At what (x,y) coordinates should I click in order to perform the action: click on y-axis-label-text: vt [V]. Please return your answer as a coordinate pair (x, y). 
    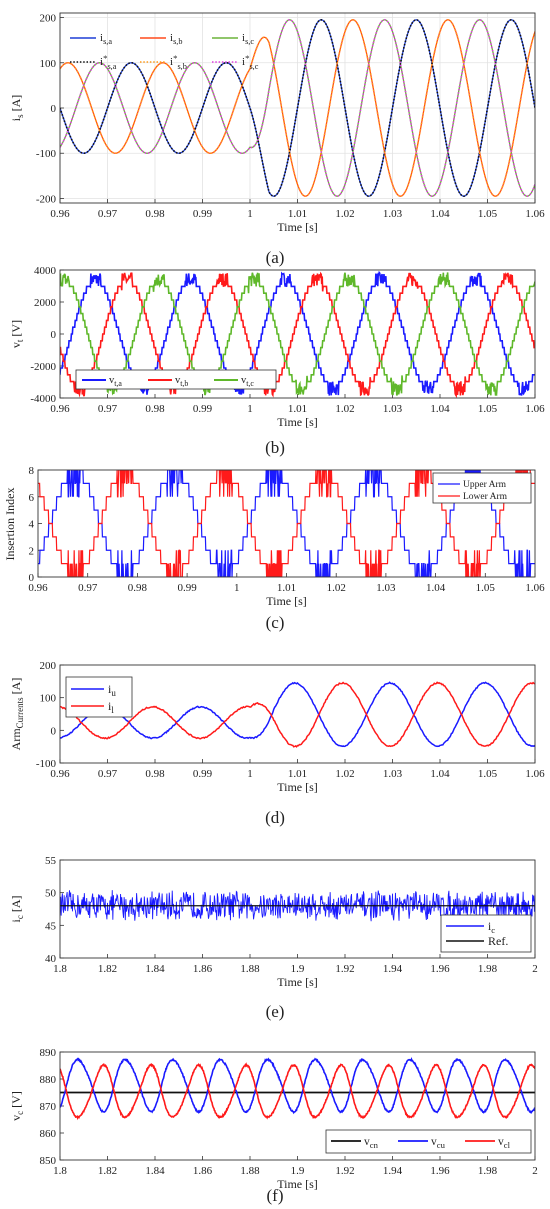
    Looking at the image, I should click on (17, 334).